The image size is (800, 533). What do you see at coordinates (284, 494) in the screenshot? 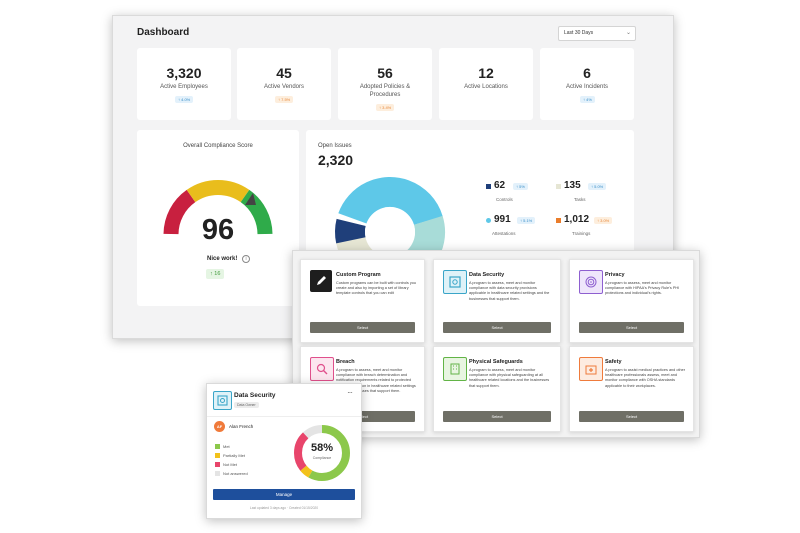
I see `manage-button: Manage` at bounding box center [284, 494].